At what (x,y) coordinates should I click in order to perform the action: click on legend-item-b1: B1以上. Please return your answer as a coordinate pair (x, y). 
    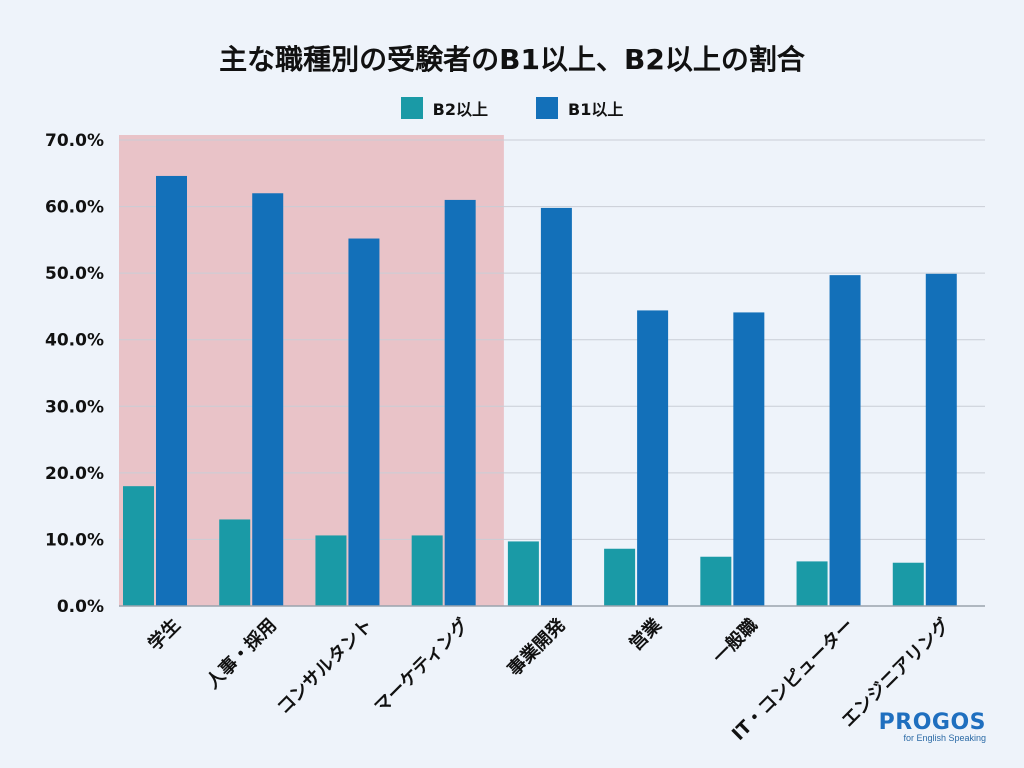
    Looking at the image, I should click on (579, 108).